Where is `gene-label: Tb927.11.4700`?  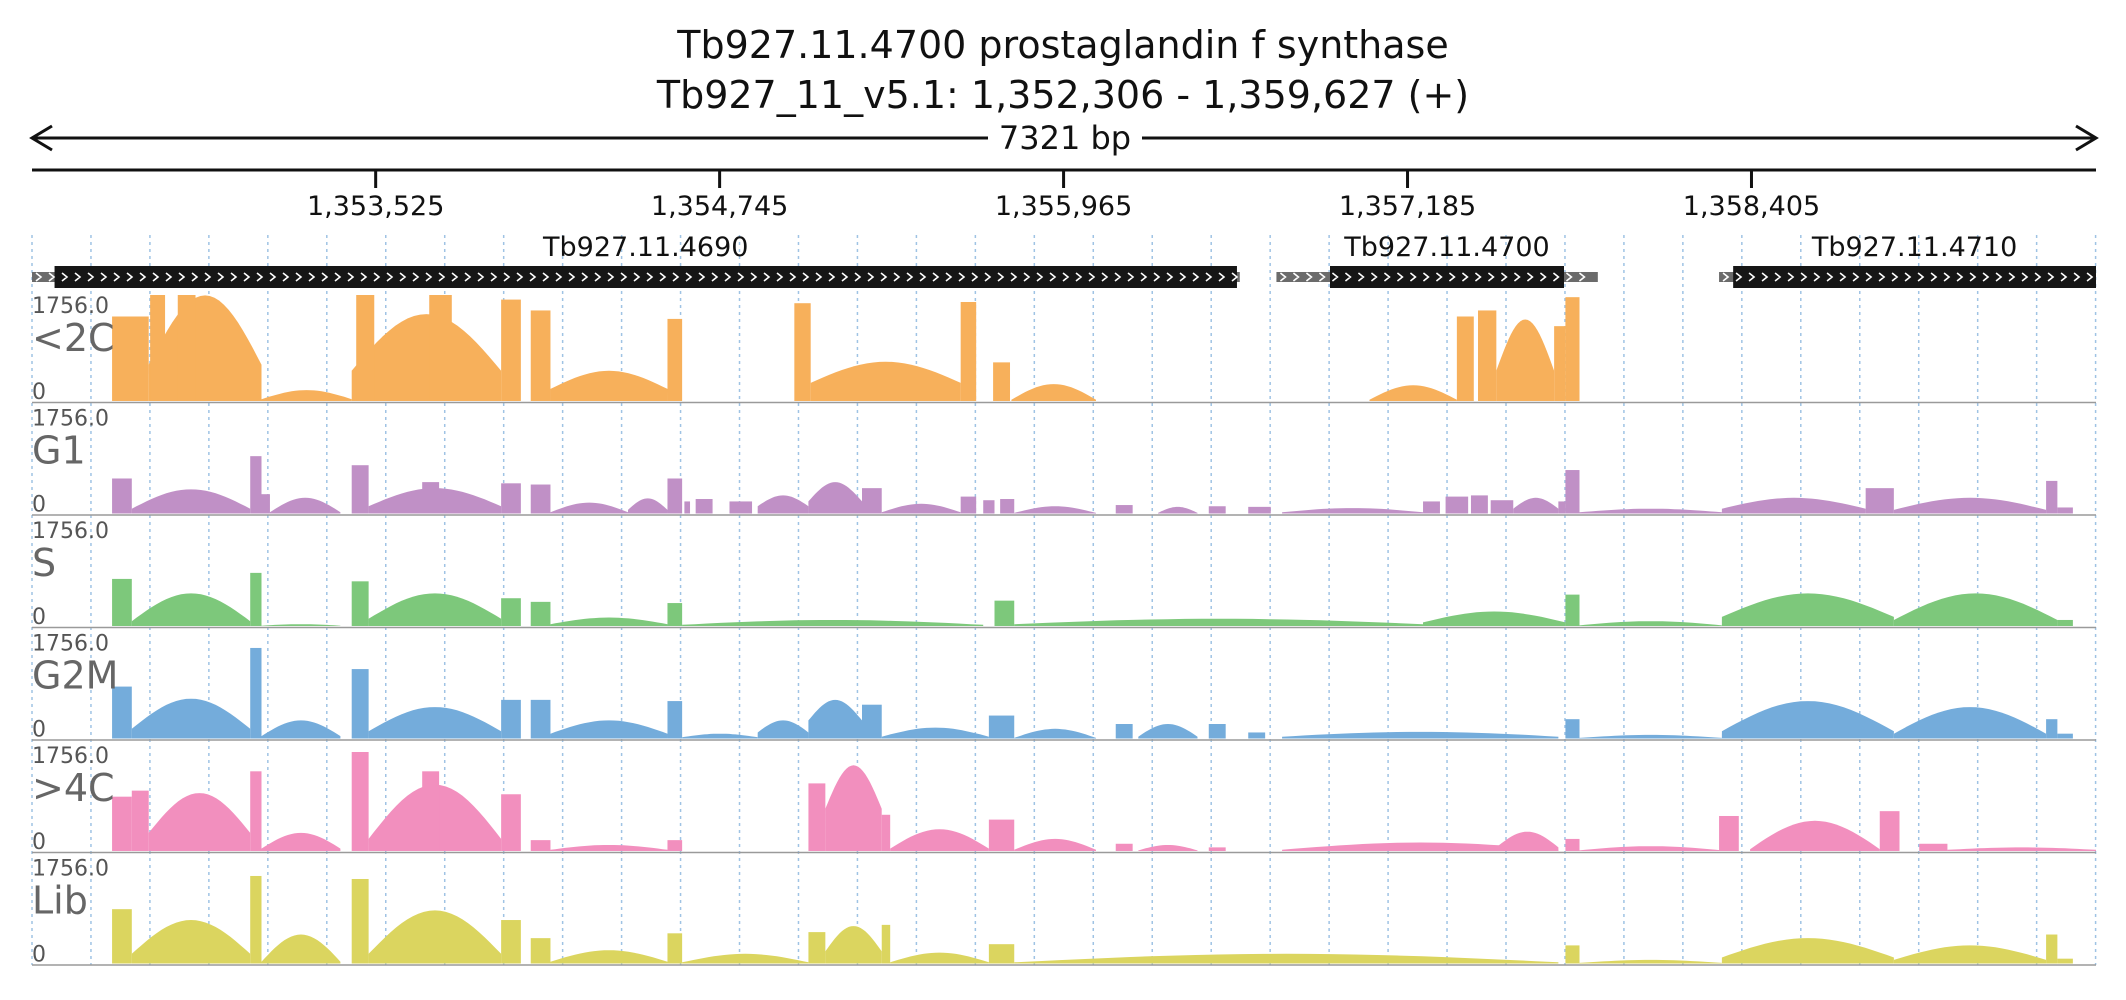
gene-label: Tb927.11.4700 is located at coordinates (1446, 247).